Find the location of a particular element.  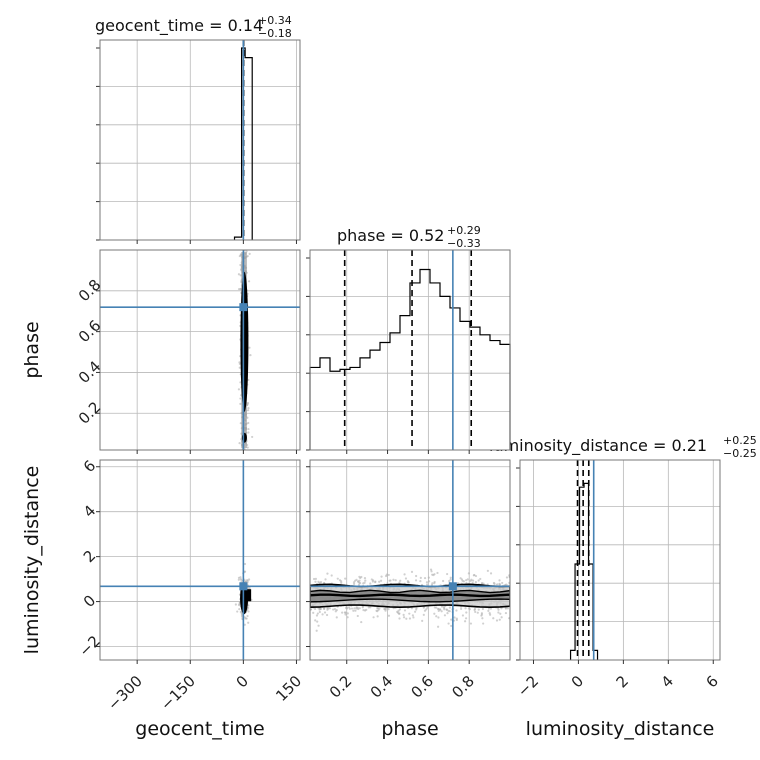

truth-marker is located at coordinates (243, 586).